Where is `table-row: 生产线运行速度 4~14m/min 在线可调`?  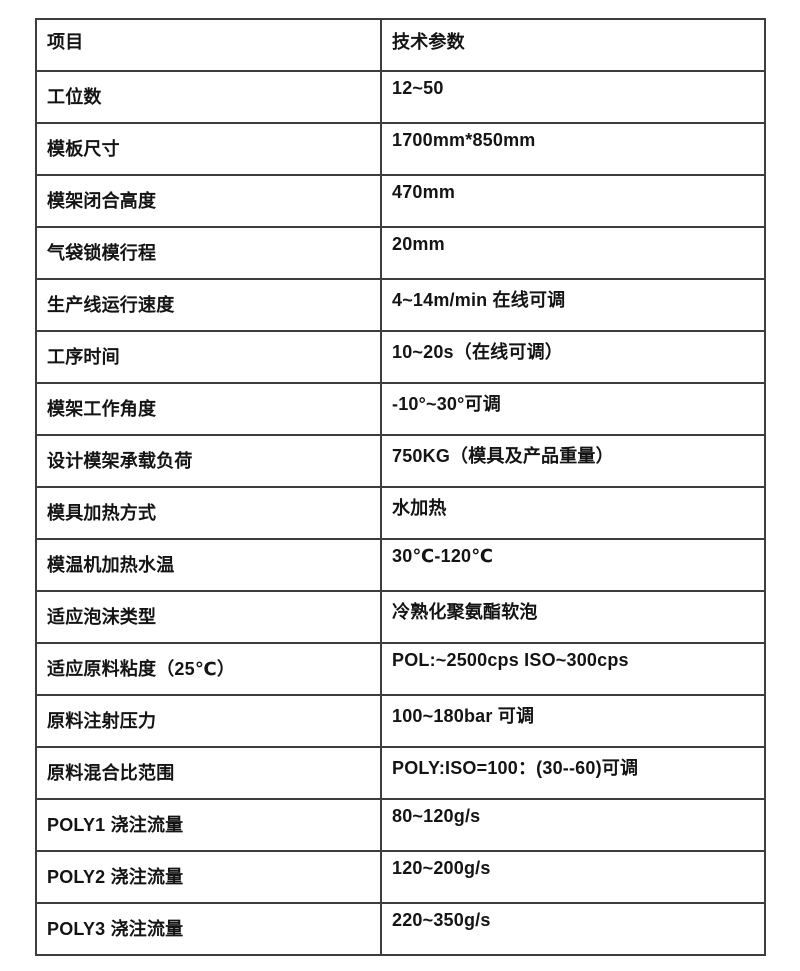 table-row: 生产线运行速度 4~14m/min 在线可调 is located at coordinates (400, 305).